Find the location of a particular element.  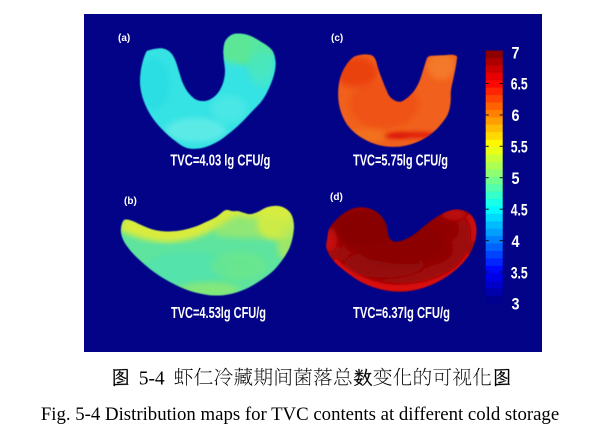

svg-text: TVC=6.37lg CFU/g is located at coordinates (401, 313).